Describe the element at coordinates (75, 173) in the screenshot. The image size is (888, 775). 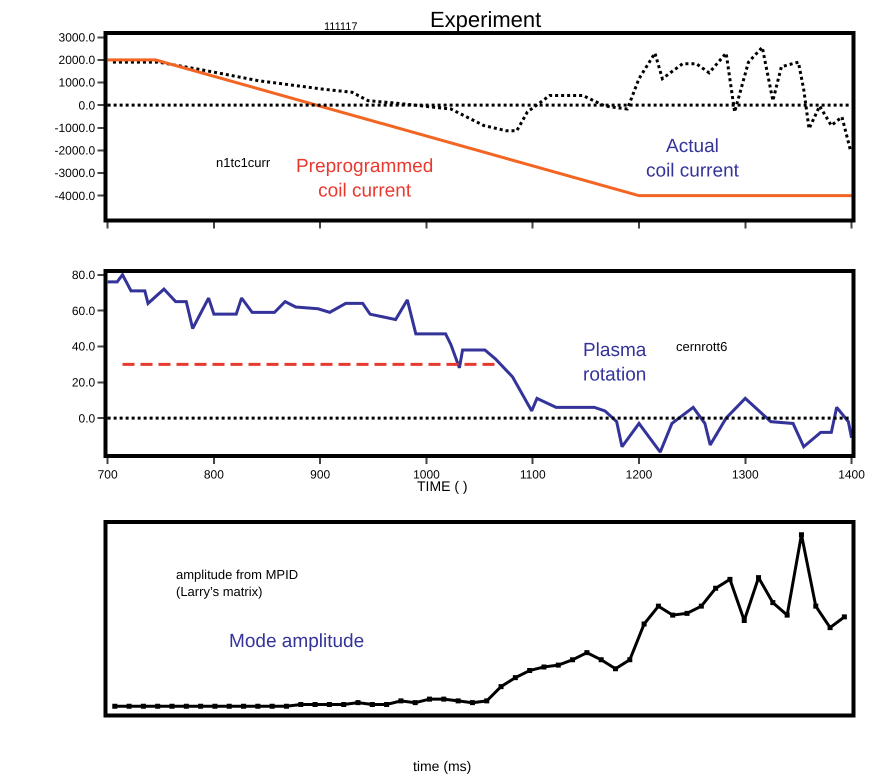
I see `y-tick-label: -3000.0` at that location.